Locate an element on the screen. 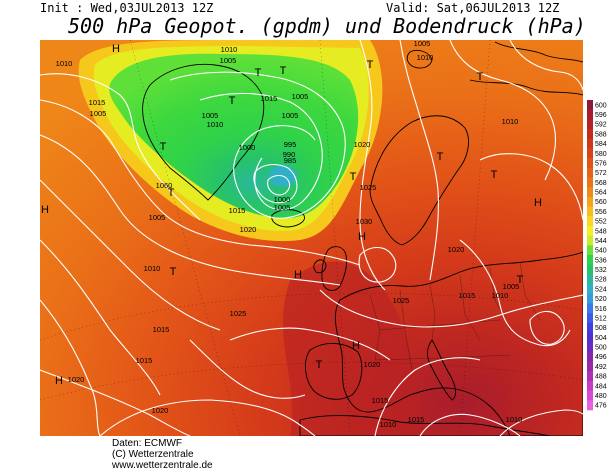 Image resolution: width=612 pixels, height=474 pixels. isobar-label: 1060 is located at coordinates (164, 185).